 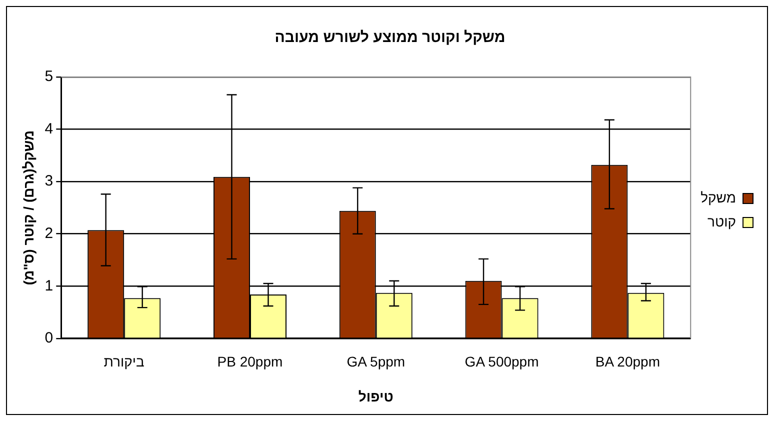 What do you see at coordinates (627, 362) in the screenshot?
I see `x-tick-label: BA 20ppm` at bounding box center [627, 362].